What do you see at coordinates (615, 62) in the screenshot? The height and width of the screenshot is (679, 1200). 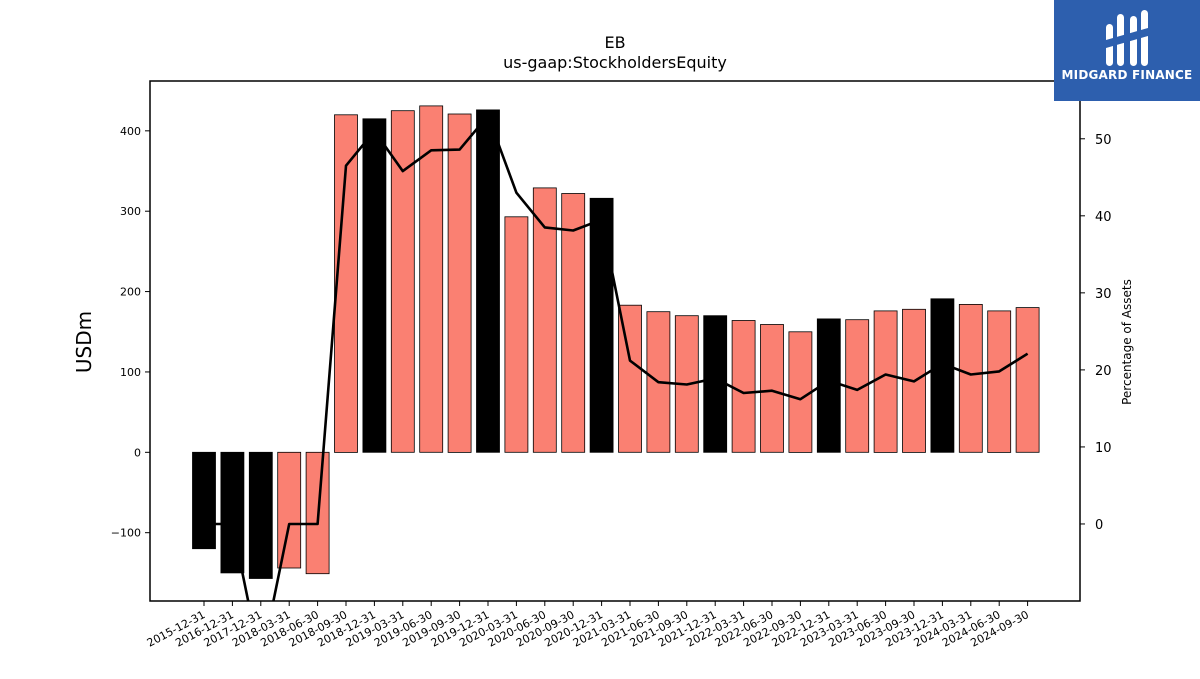 I see `chart-subtitle: us-gaap:StockholdersEquity` at bounding box center [615, 62].